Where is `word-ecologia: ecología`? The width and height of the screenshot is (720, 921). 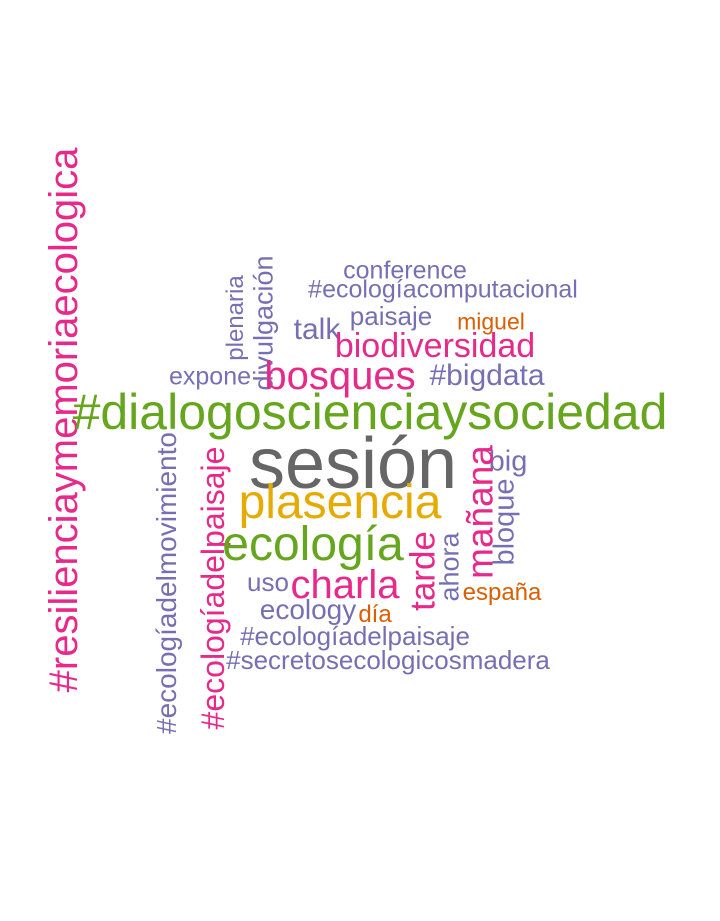 word-ecologia: ecología is located at coordinates (313, 544).